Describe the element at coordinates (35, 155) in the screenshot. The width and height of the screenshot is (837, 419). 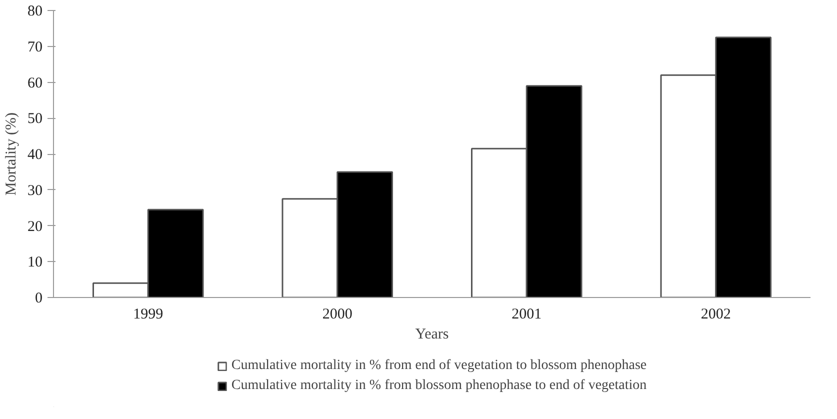
I see `y-tick-label: 40` at that location.